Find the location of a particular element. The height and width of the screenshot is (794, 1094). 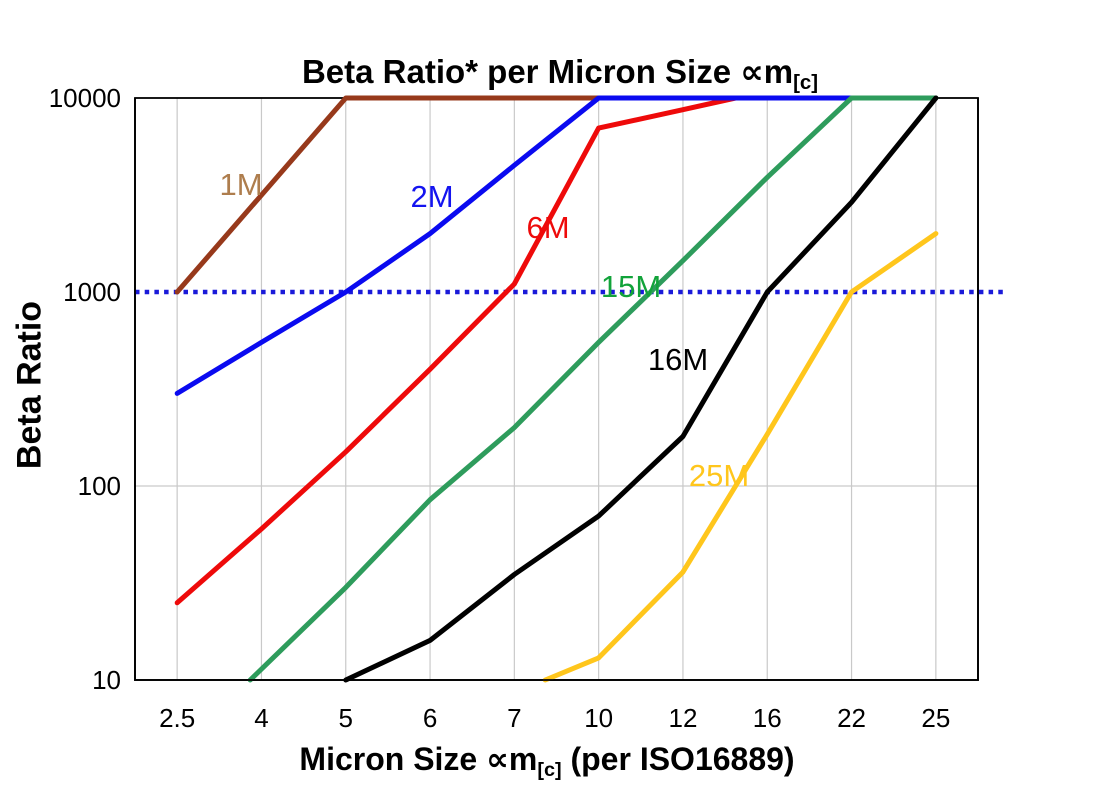

x-tick-label: 5 is located at coordinates (346, 718).